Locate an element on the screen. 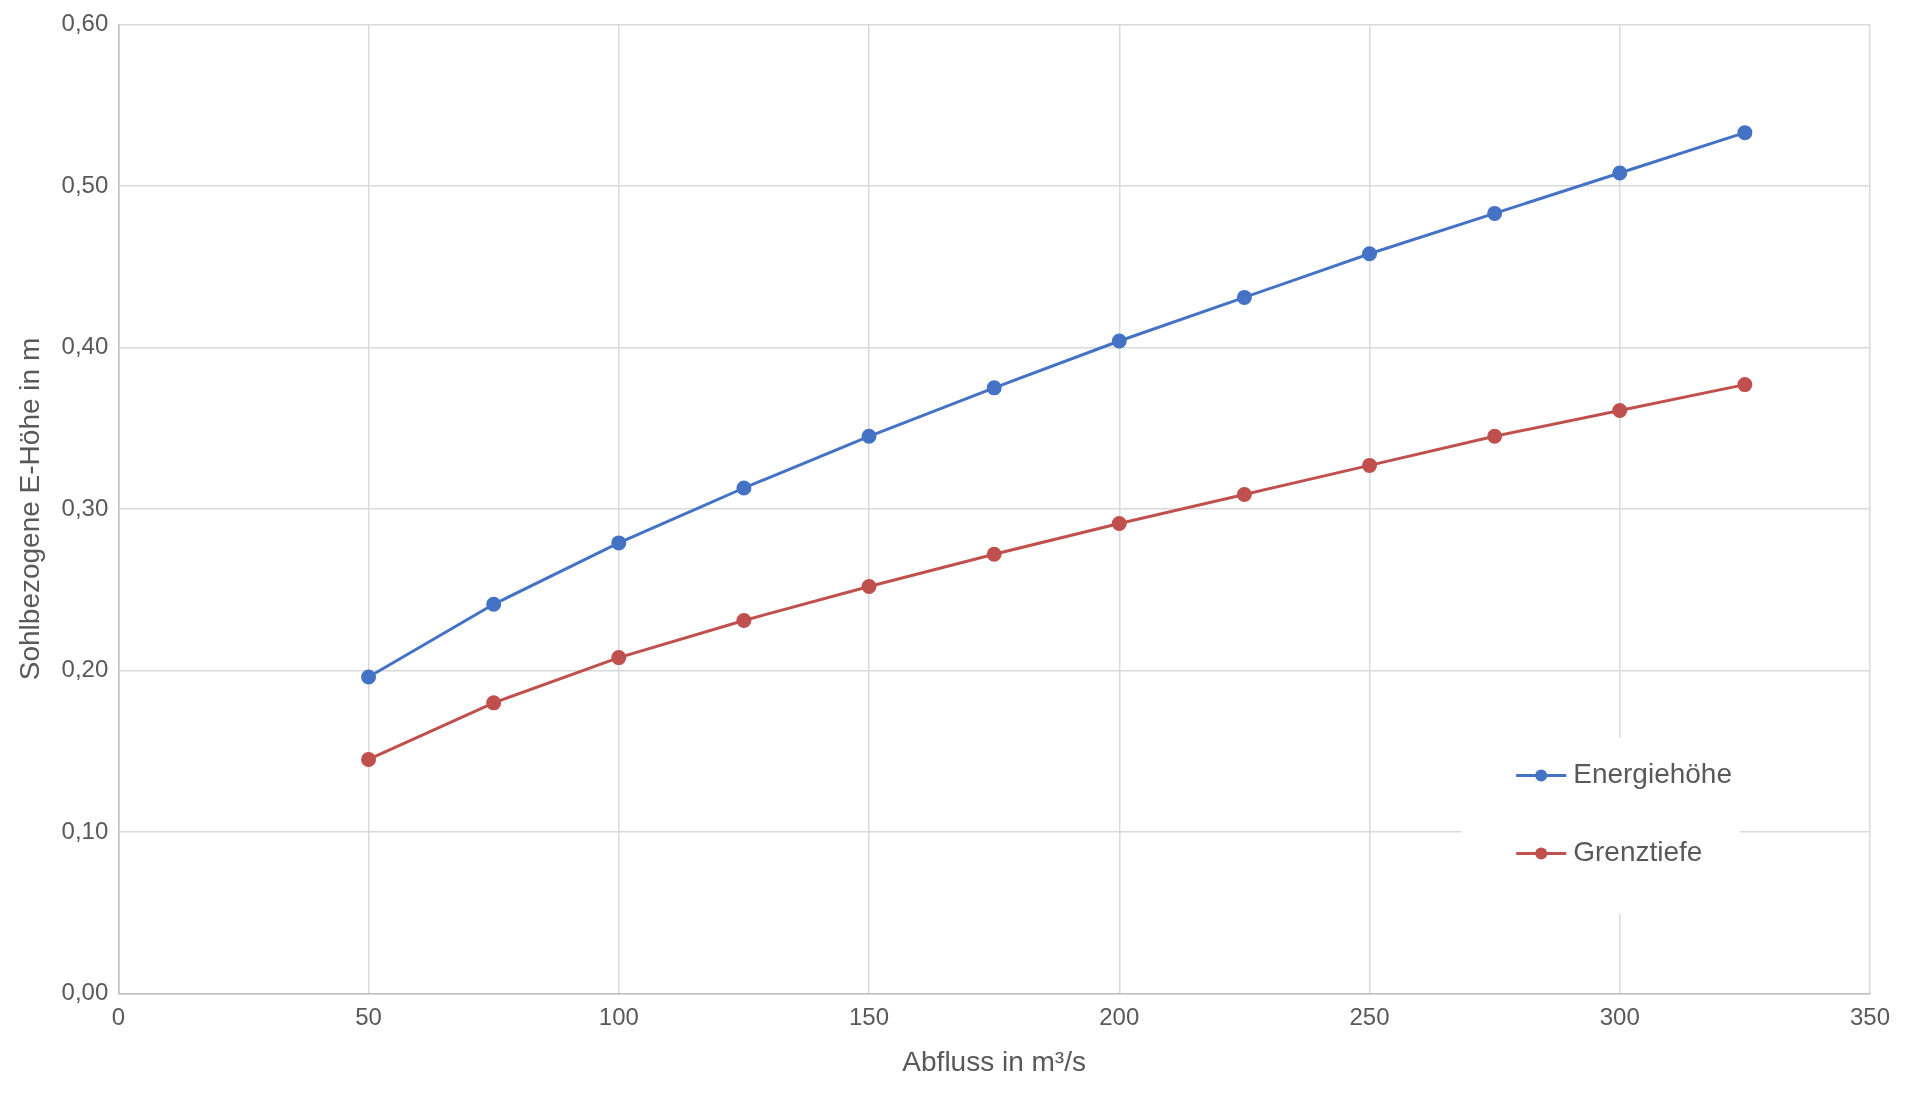  x-tick-label: 50 is located at coordinates (368, 1016).